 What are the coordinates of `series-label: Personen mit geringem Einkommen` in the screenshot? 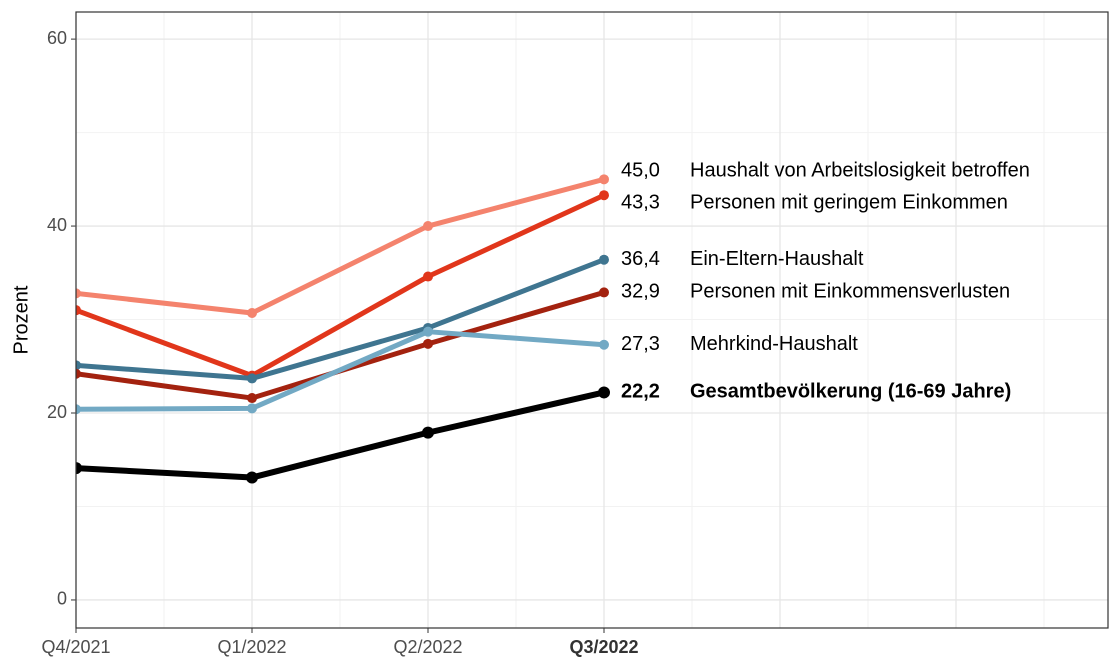 It's located at (849, 203).